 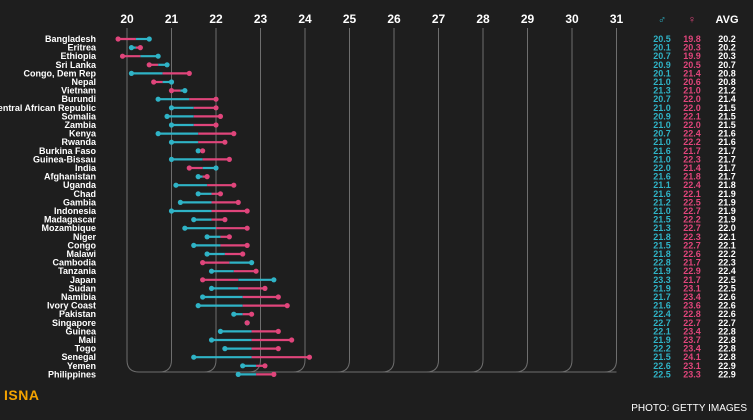 What do you see at coordinates (727, 168) in the screenshot?
I see `avg-value: 21.7` at bounding box center [727, 168].